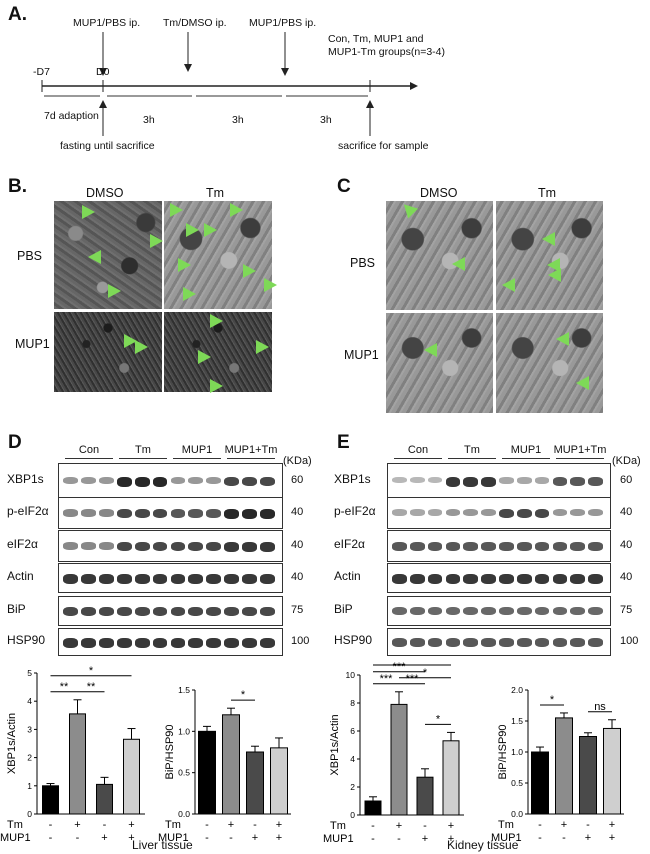 Image resolution: width=650 pixels, height=854 pixels. Describe the element at coordinates (439, 363) in the screenshot. I see `em-image-c-mup1-dmso` at that location.